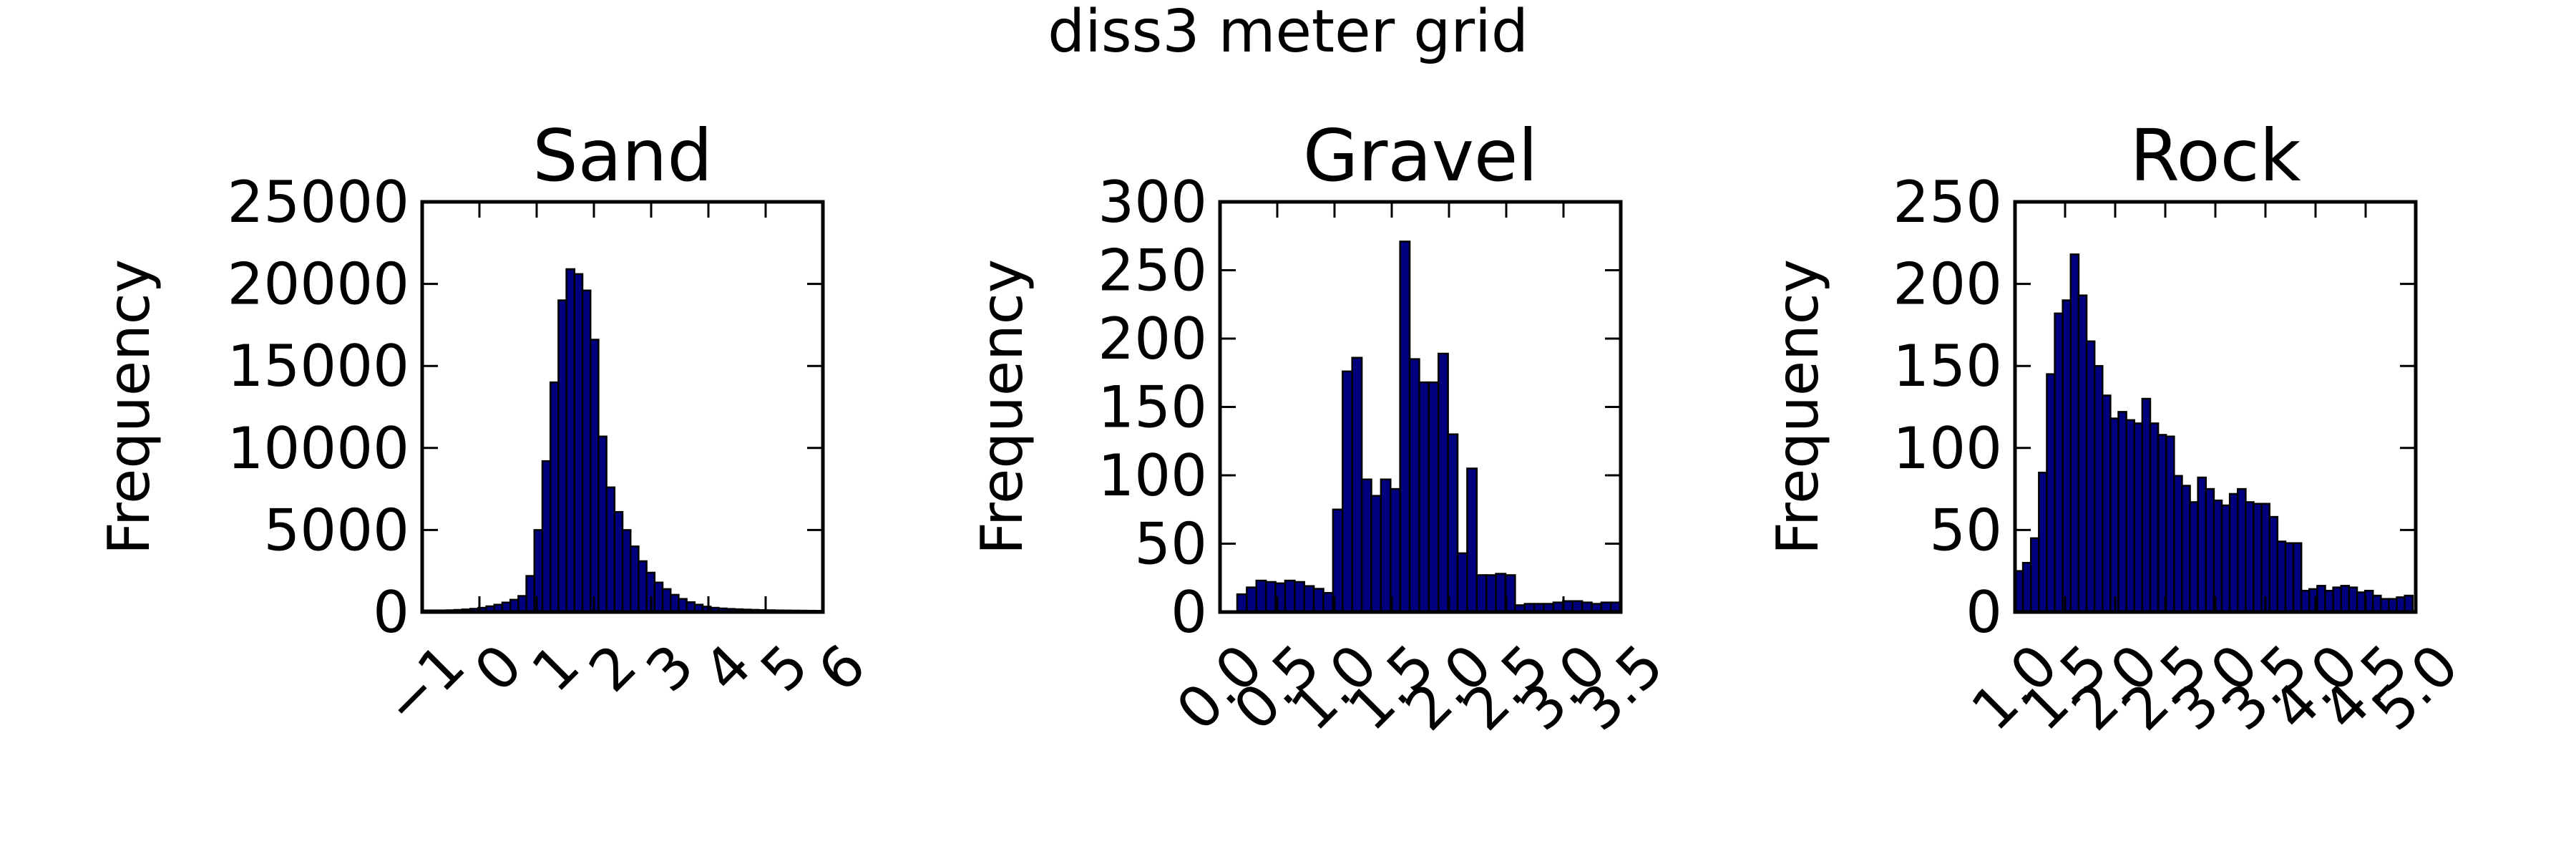 This screenshot has width=2576, height=859. What do you see at coordinates (622, 407) in the screenshot?
I see `axes-frame` at bounding box center [622, 407].